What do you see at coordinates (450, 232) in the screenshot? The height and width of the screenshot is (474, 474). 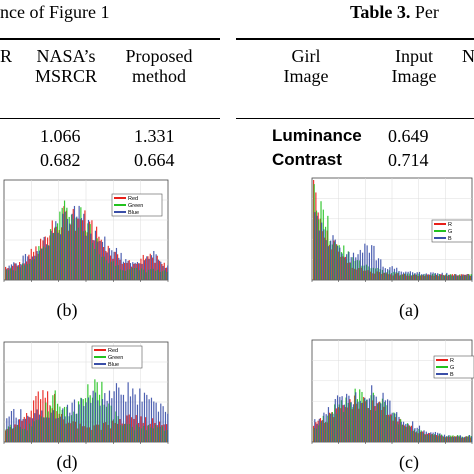 I see `legend-entry: G` at bounding box center [450, 232].